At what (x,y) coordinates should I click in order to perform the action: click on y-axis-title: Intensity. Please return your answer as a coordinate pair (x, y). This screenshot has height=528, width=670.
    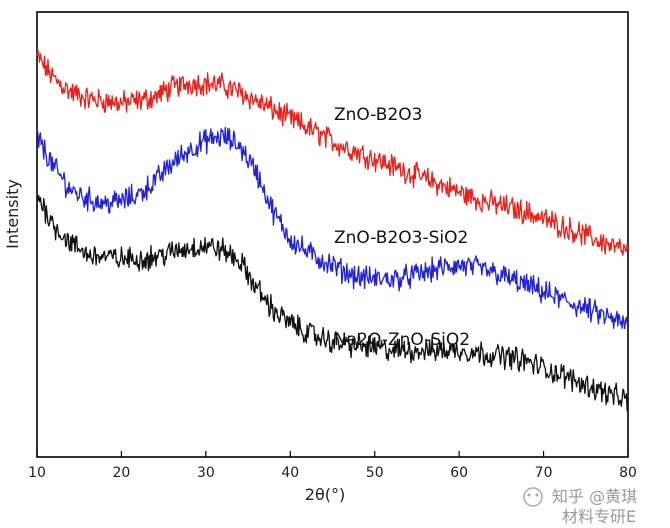
    Looking at the image, I should click on (12, 214).